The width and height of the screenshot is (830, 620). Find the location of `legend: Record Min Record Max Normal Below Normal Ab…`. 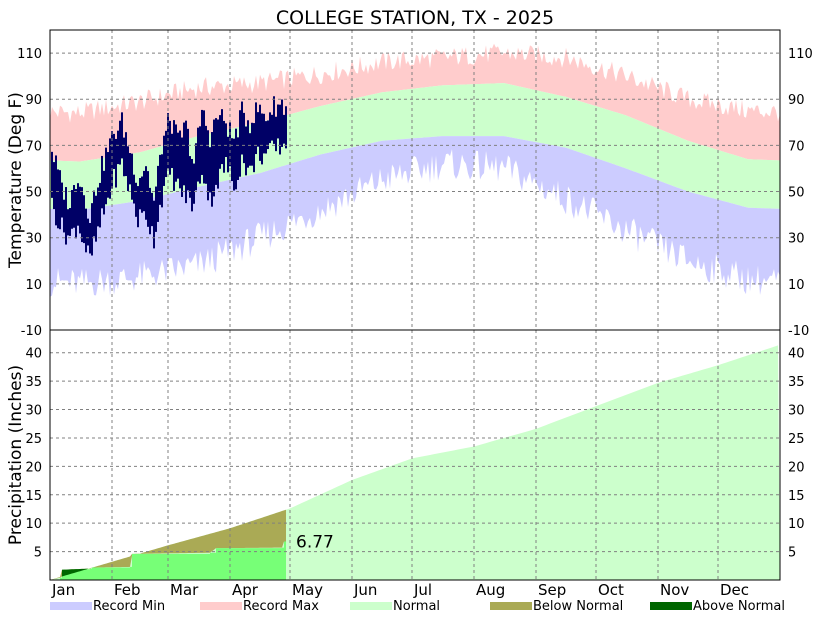

legend: Record Min Record Max Normal Below Normal Ab… is located at coordinates (417, 606).